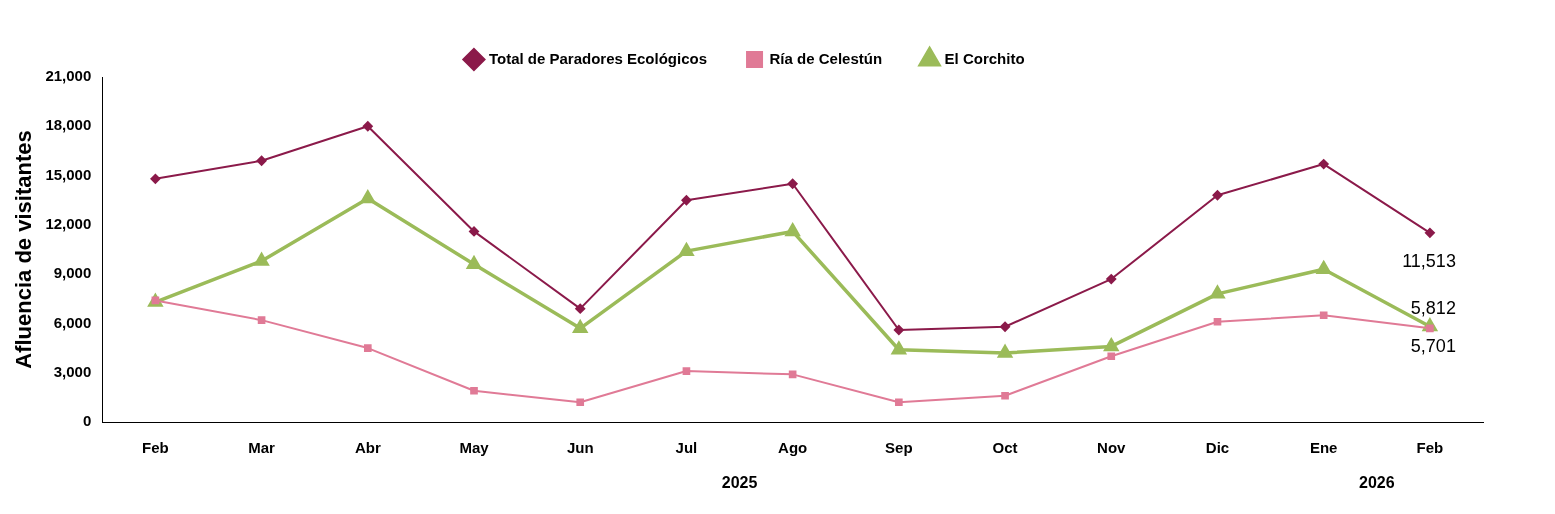 The image size is (1555, 514). Describe the element at coordinates (72, 371) in the screenshot. I see `y-tick-label: 3,000` at that location.